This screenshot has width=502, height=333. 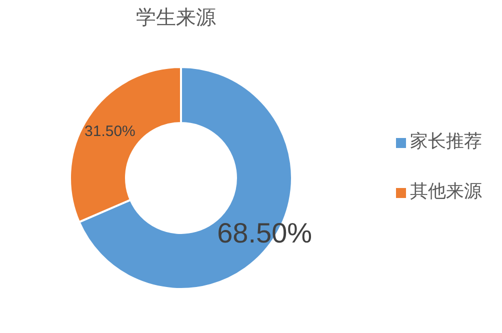 What do you see at coordinates (176, 17) in the screenshot?
I see `chart-title: 学生来源` at bounding box center [176, 17].